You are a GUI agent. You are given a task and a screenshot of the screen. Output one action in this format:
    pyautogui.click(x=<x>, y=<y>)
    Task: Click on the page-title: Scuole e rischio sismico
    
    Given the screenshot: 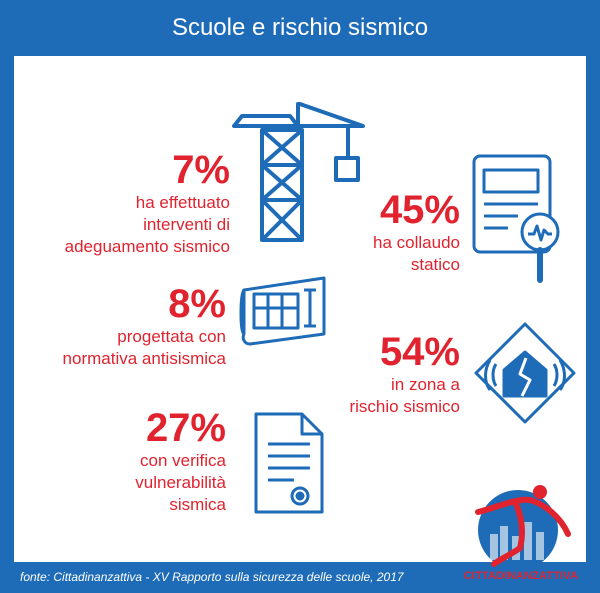 What is the action you would take?
    pyautogui.click(x=300, y=27)
    